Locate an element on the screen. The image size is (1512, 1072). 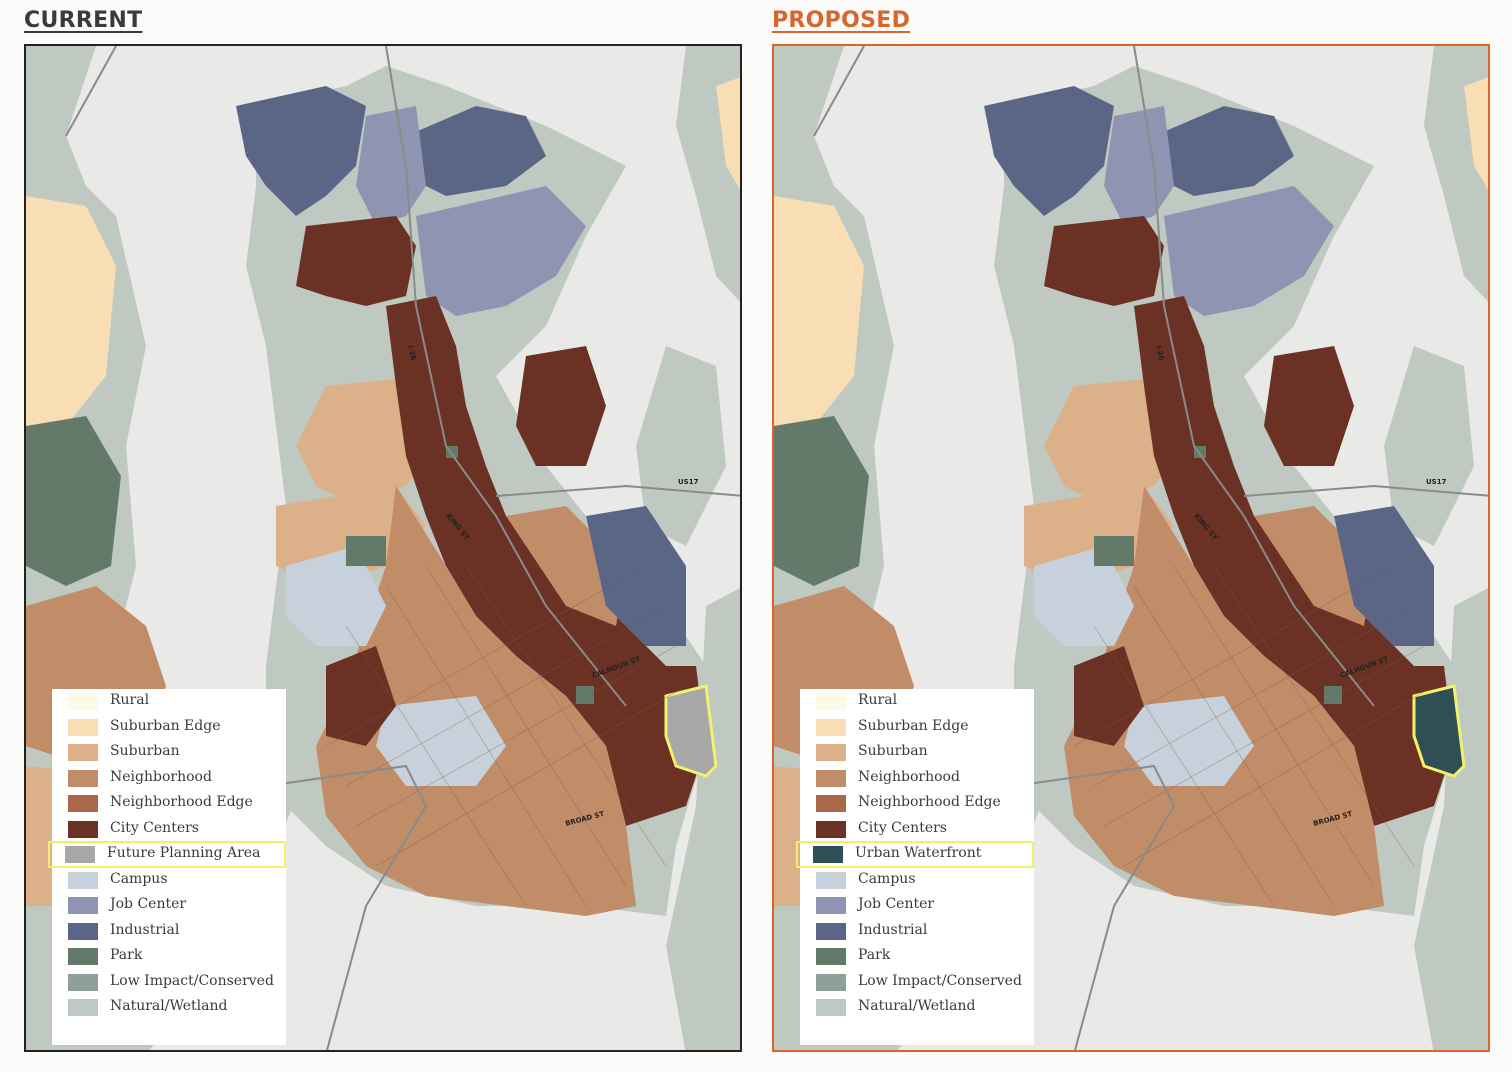
legend-item-urban-waterfront: Urban Waterfront is located at coordinates (915, 854).